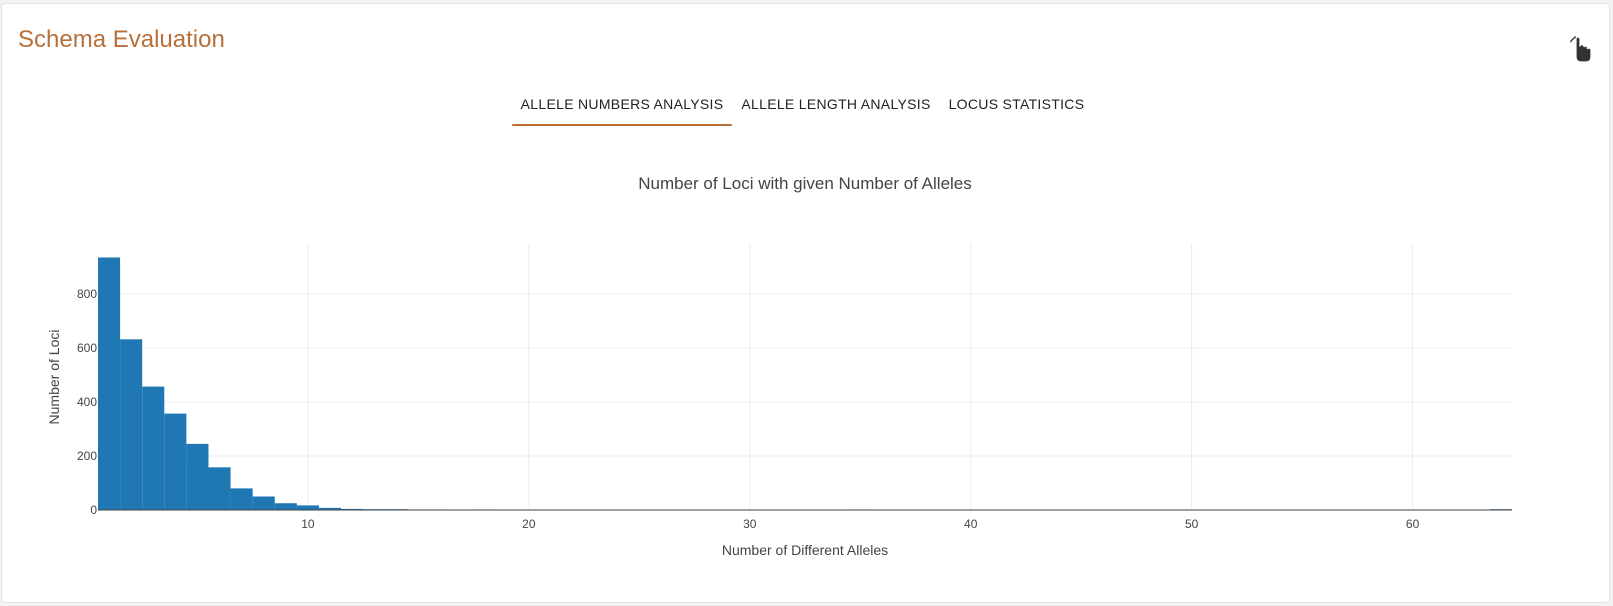 This screenshot has height=606, width=1613. What do you see at coordinates (87, 402) in the screenshot?
I see `y-tick-label: 400` at bounding box center [87, 402].